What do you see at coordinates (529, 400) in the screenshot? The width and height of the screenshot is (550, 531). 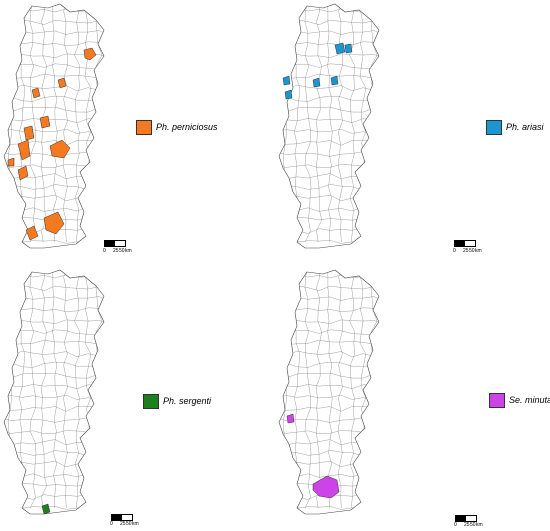 I see `legend-label: Se. minuta` at bounding box center [529, 400].